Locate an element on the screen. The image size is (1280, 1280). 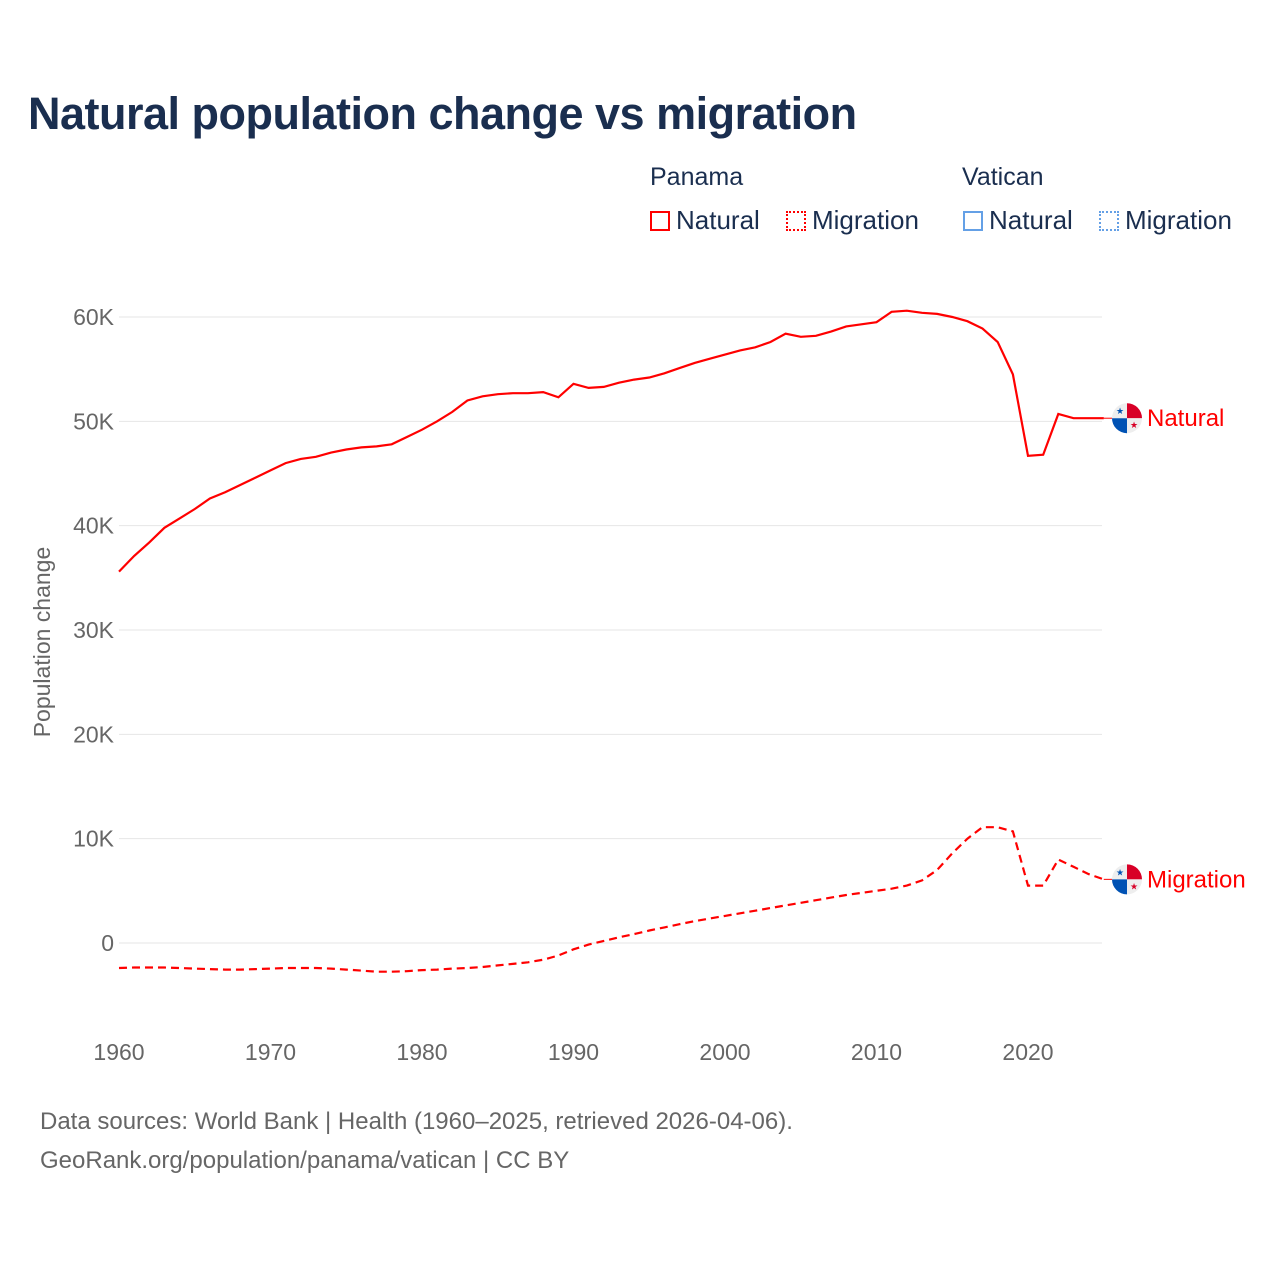
x-tick-label: 2020 is located at coordinates (1027, 1052).